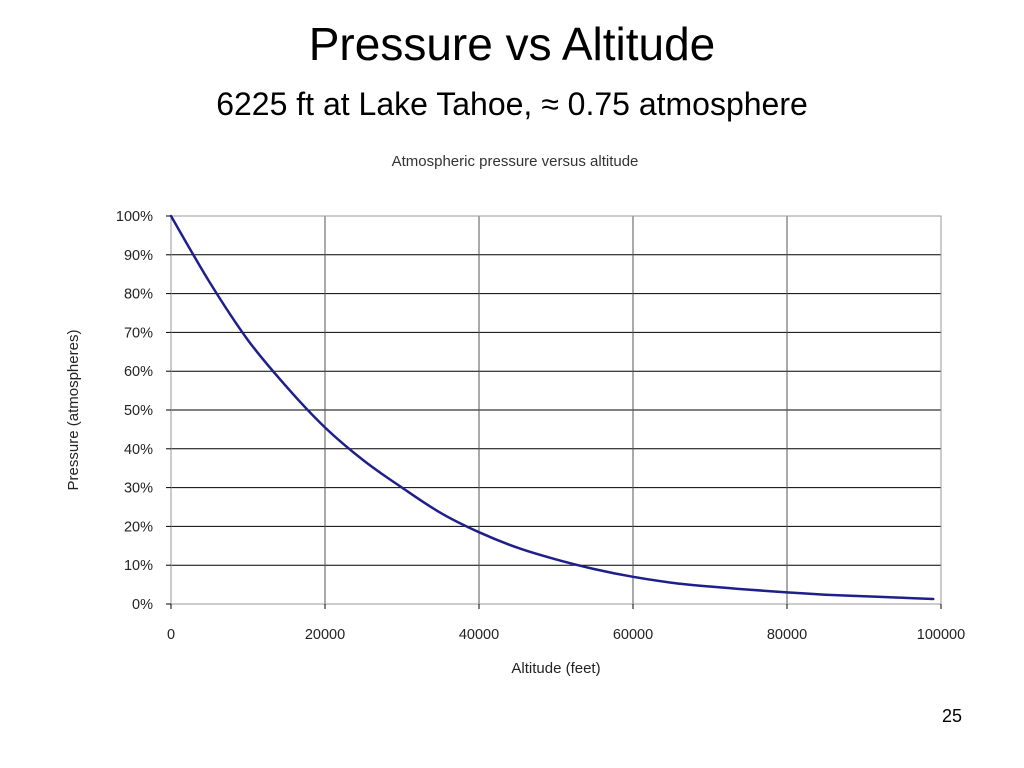 The image size is (1024, 768). Describe the element at coordinates (134, 217) in the screenshot. I see `y-tick-label: 100%` at that location.